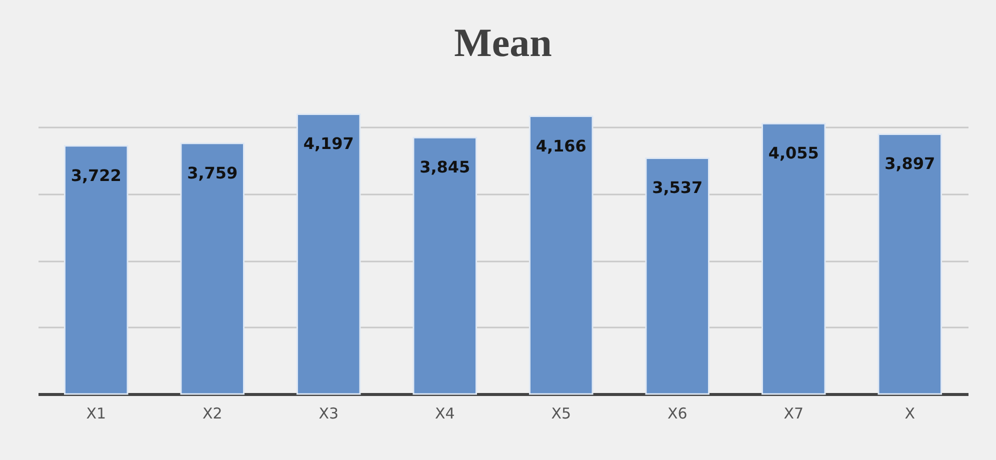  What do you see at coordinates (212, 413) in the screenshot?
I see `x-tick-label: X2` at bounding box center [212, 413].